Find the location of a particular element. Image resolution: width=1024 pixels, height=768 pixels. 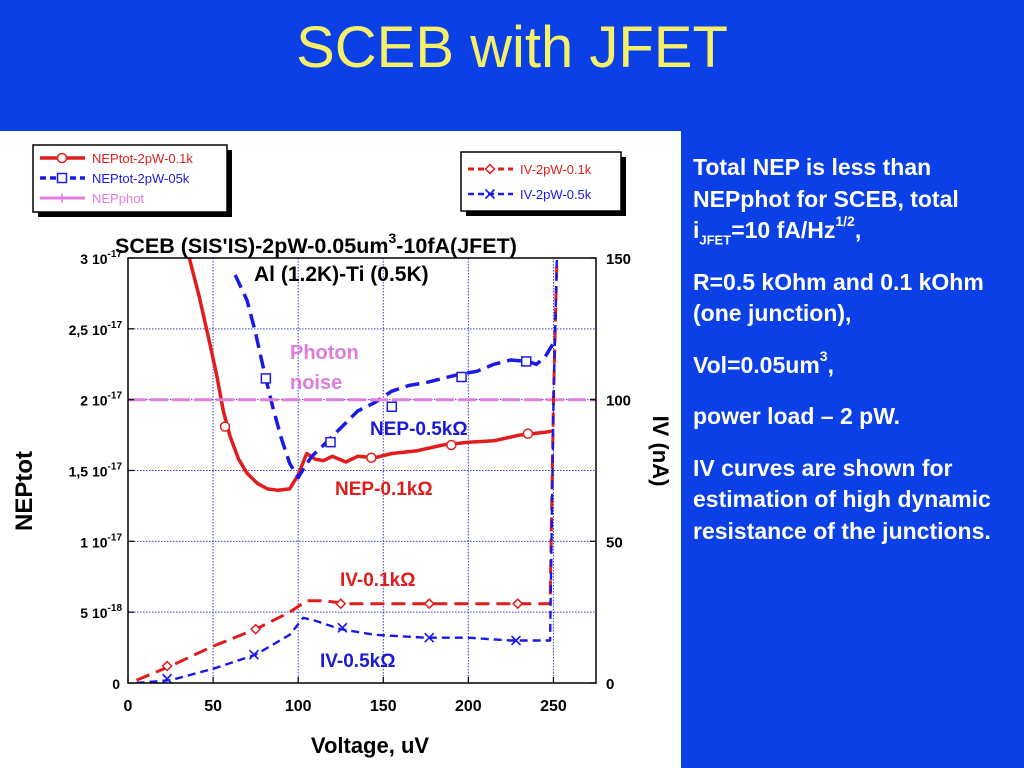

annotation-nep-01k: NEP-0.1kΩ is located at coordinates (384, 489).